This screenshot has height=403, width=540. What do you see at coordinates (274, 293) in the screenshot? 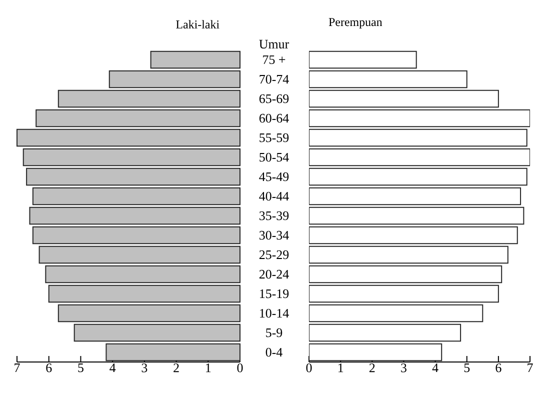
I see `y-tick-label: 15-19` at bounding box center [274, 293].